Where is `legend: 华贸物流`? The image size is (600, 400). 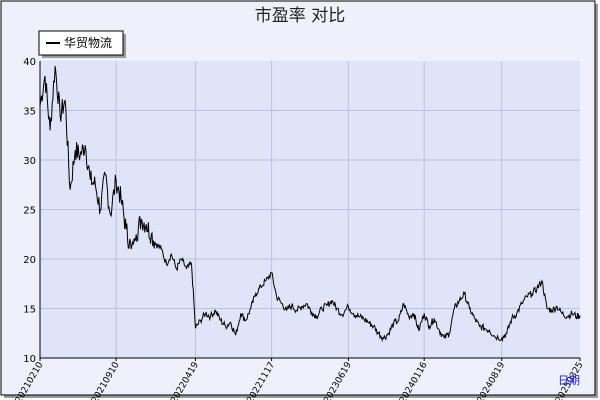
legend: 华贸物流 is located at coordinates (82, 44).